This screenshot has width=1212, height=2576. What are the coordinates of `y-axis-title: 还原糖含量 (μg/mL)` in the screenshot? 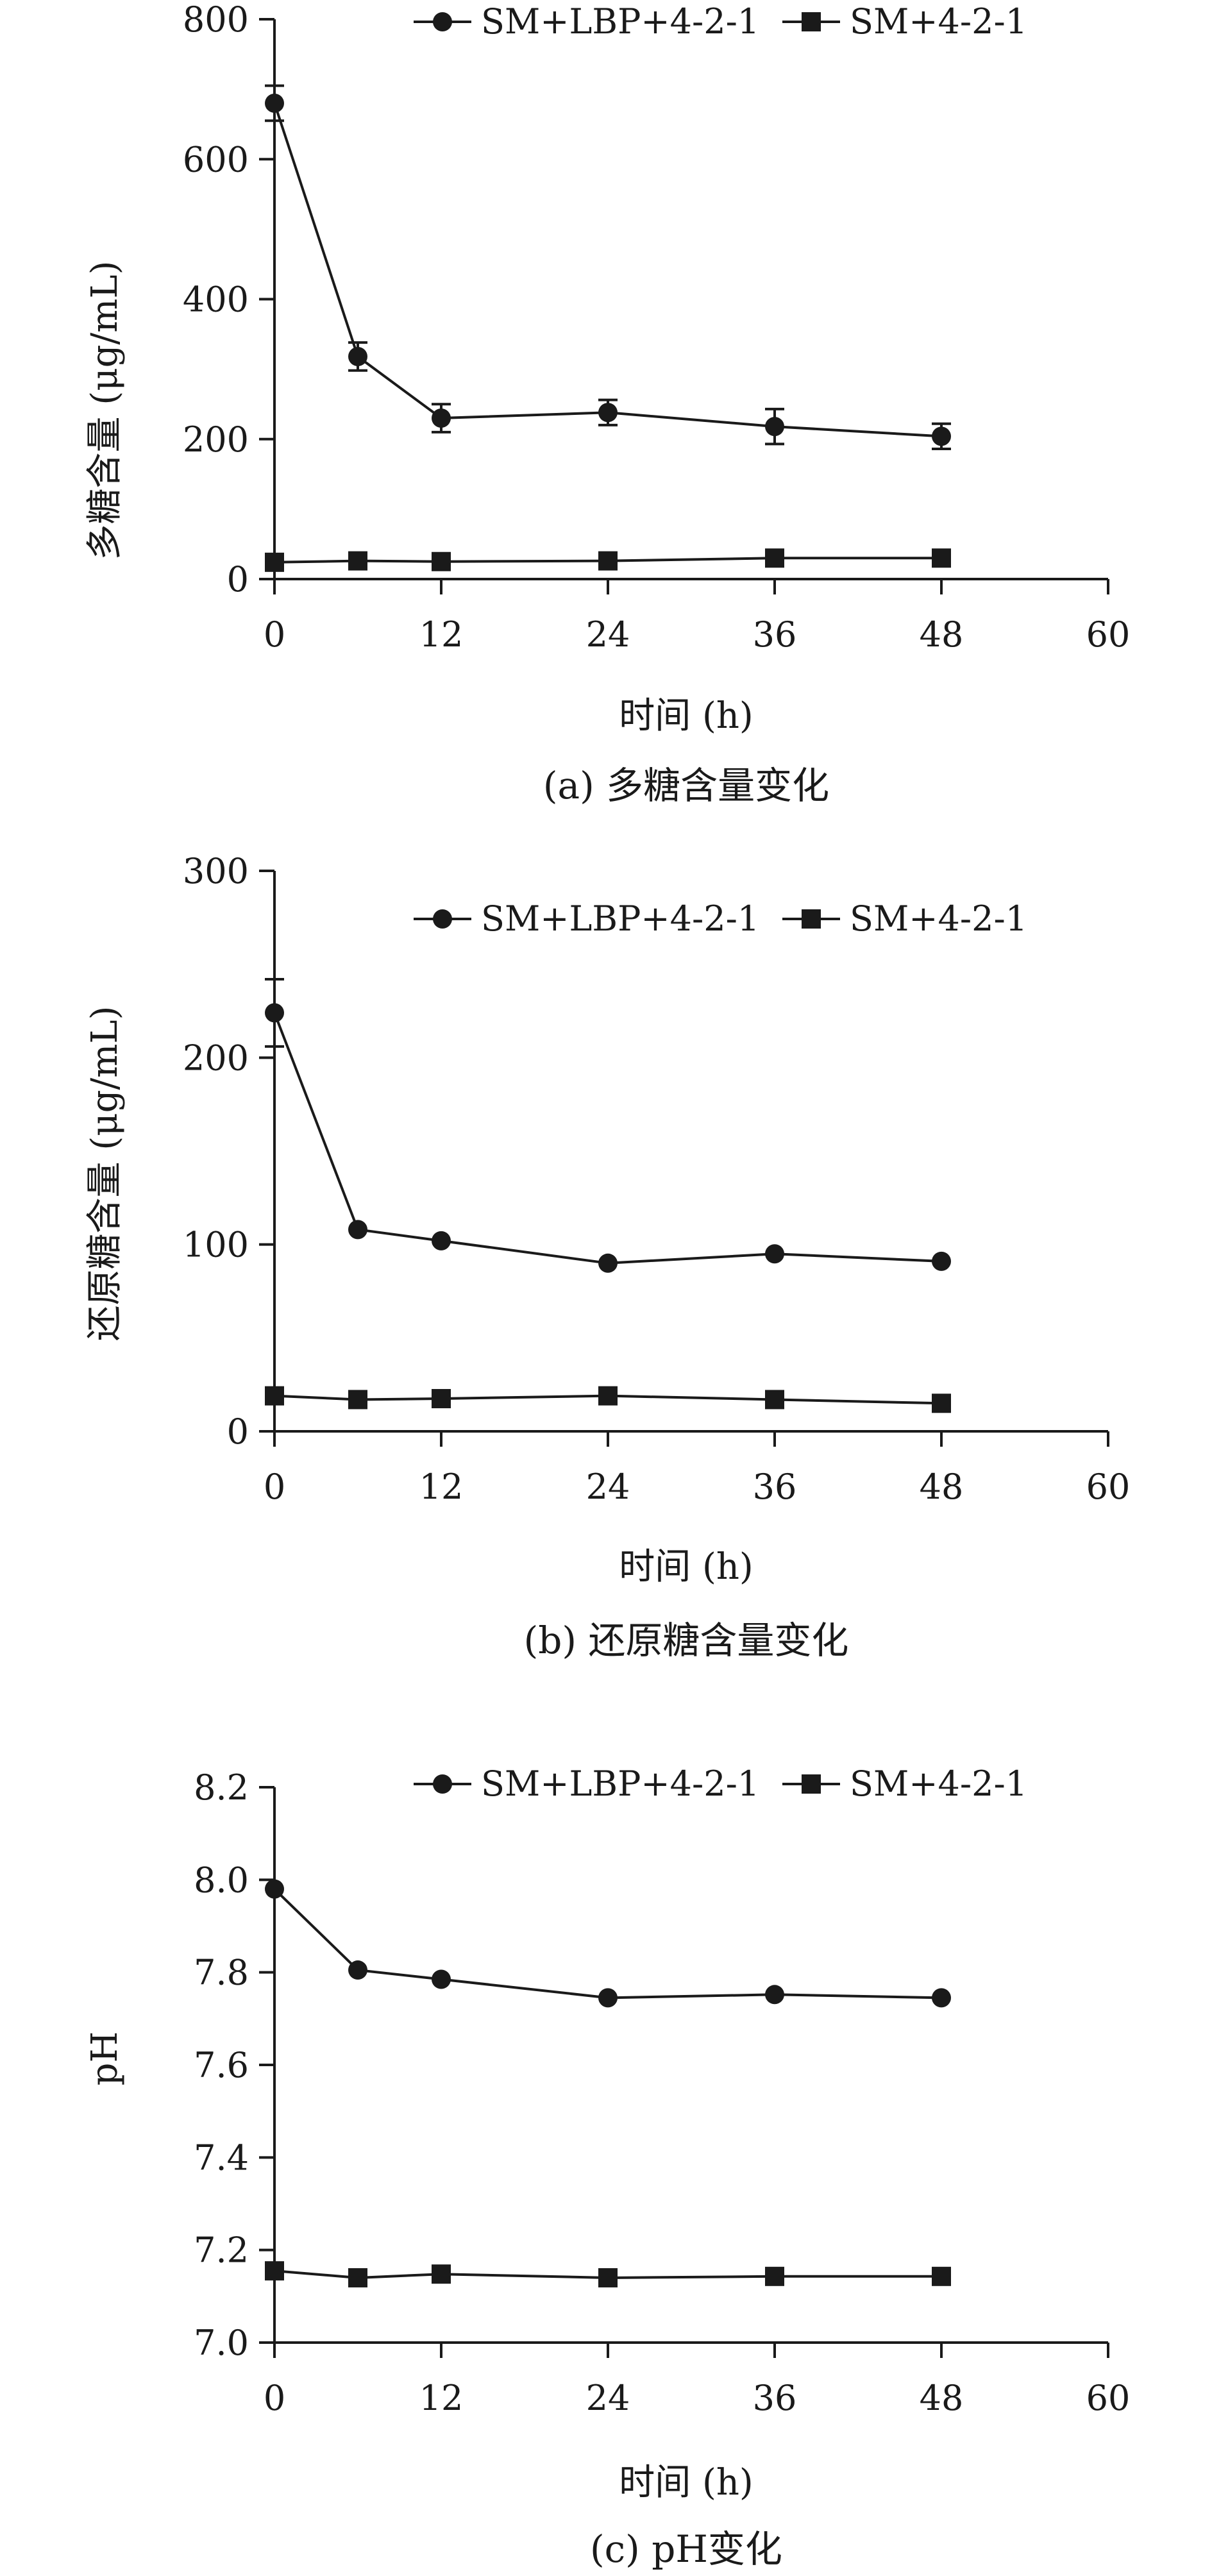 It's located at (105, 1174).